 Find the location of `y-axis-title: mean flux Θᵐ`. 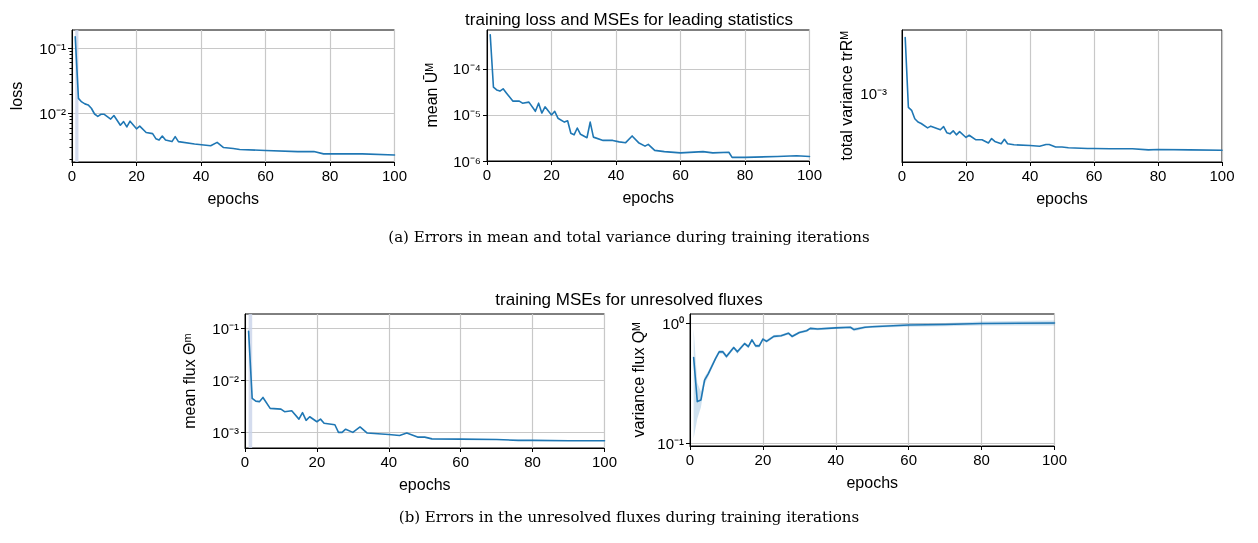

y-axis-title: mean flux Θᵐ is located at coordinates (189, 381).